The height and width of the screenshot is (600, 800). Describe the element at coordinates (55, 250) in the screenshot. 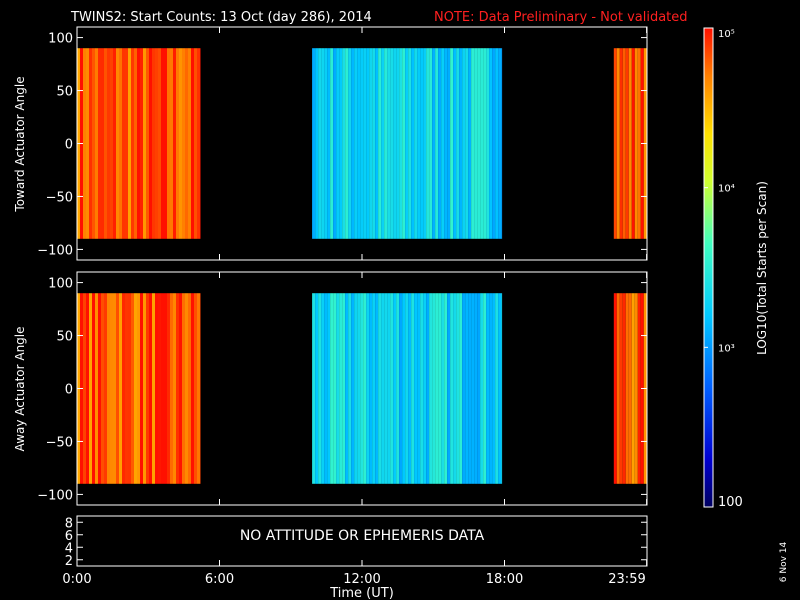

I see `y-tick-label: −100` at that location.